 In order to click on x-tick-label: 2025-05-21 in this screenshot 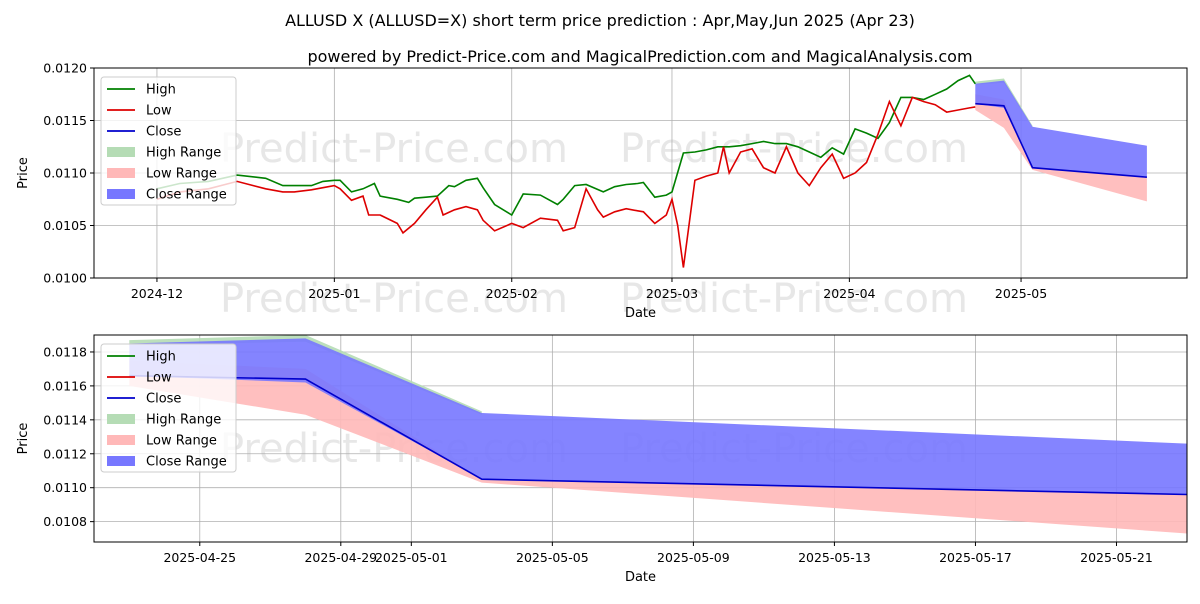, I will do `click(1116, 557)`.